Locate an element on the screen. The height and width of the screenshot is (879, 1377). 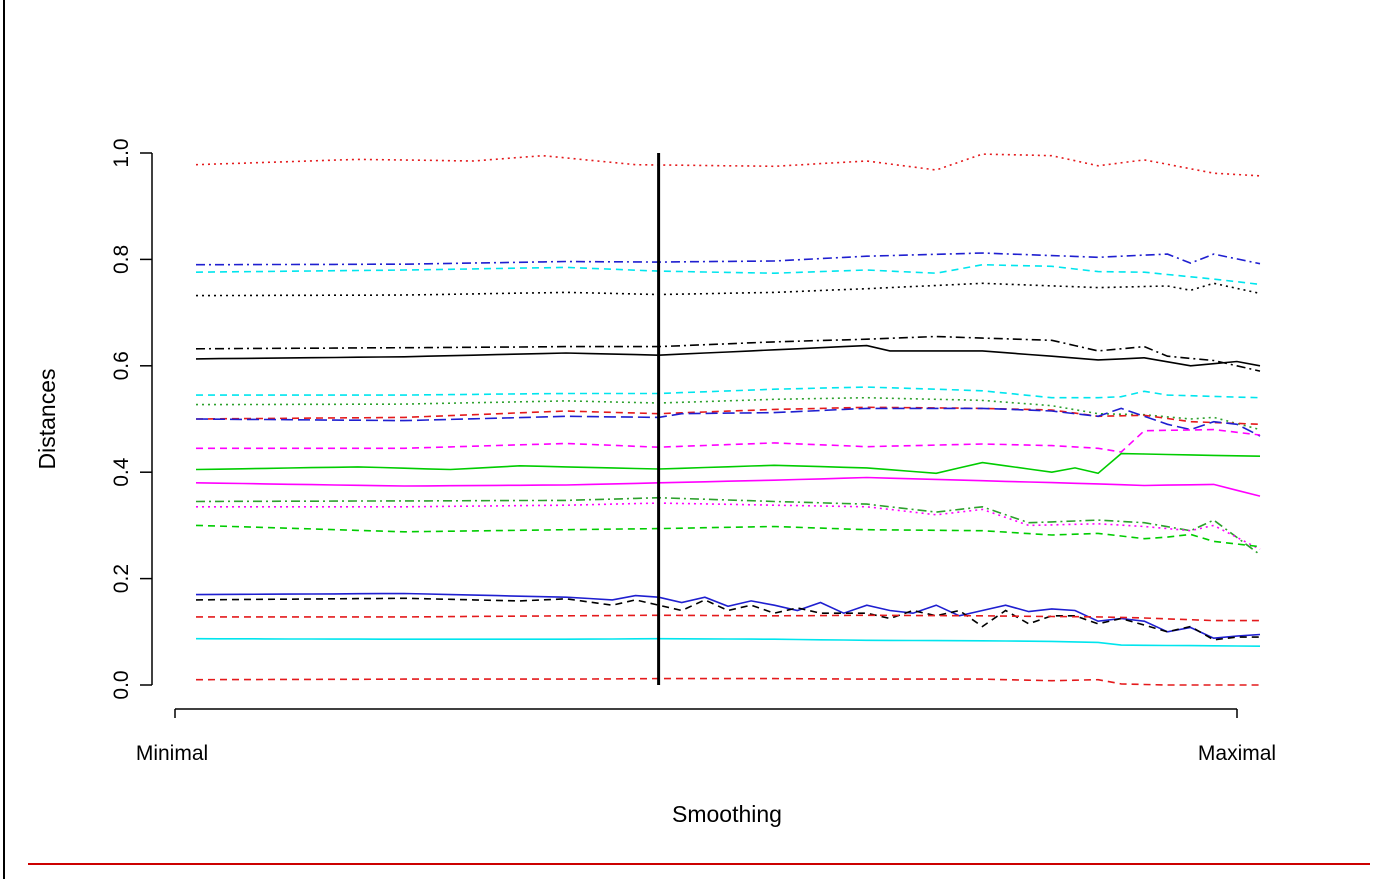
x-axis-title: Smoothing is located at coordinates (727, 814).